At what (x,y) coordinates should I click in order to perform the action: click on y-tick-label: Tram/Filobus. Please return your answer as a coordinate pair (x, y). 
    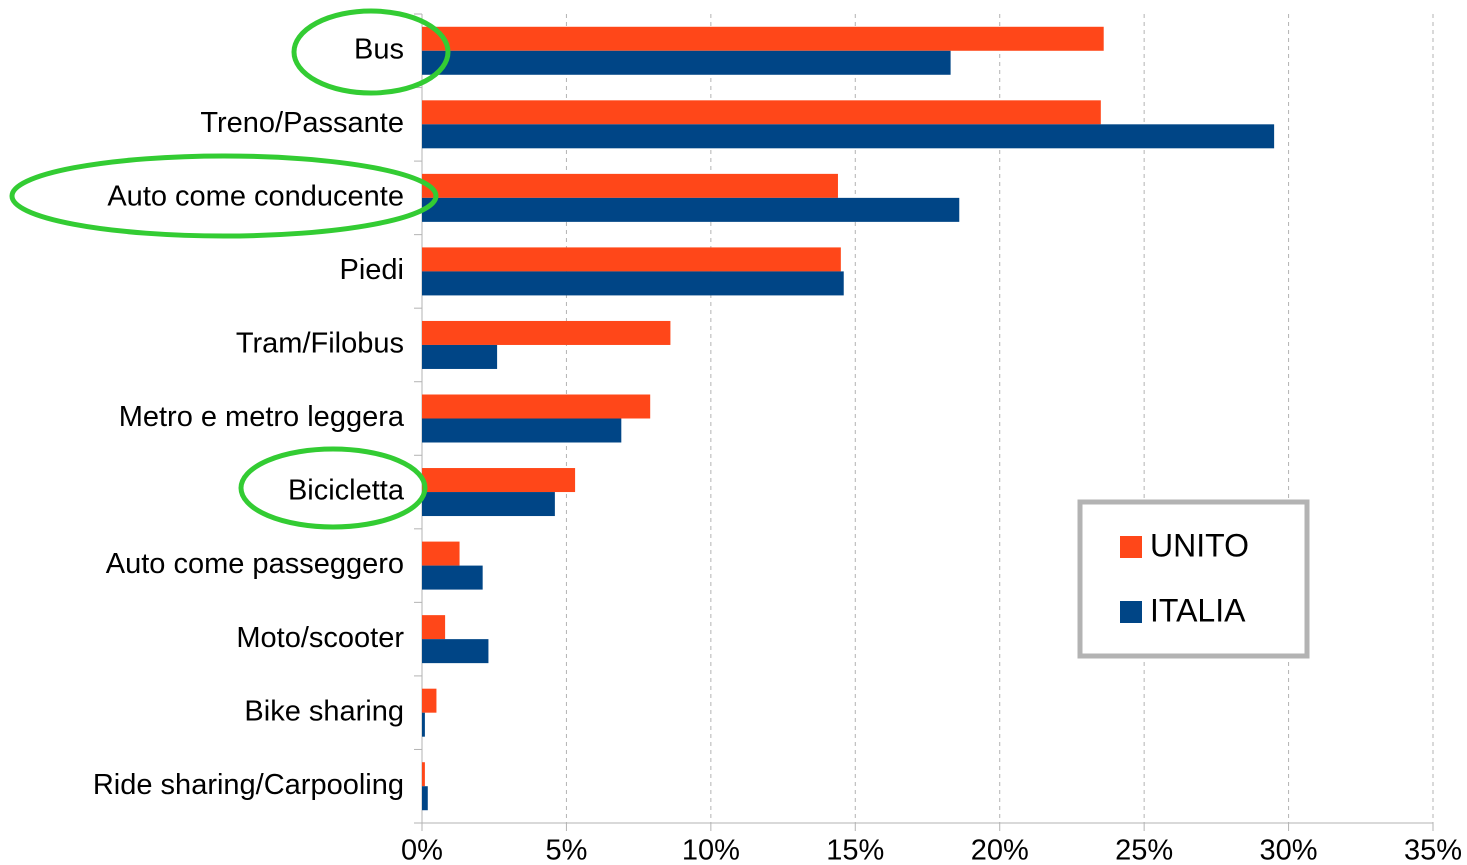
    Looking at the image, I should click on (320, 344).